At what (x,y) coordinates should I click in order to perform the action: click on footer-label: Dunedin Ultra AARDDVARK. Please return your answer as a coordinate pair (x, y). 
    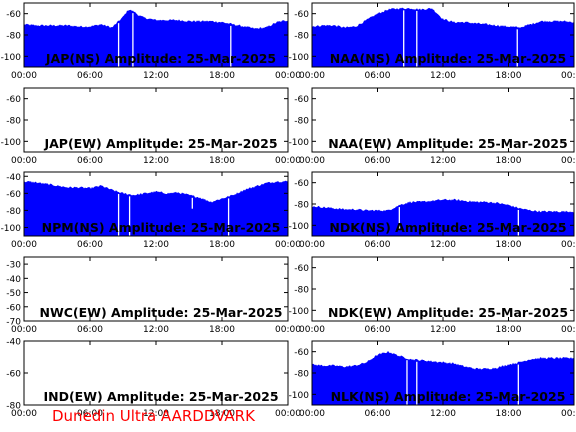
    Looking at the image, I should click on (153, 416).